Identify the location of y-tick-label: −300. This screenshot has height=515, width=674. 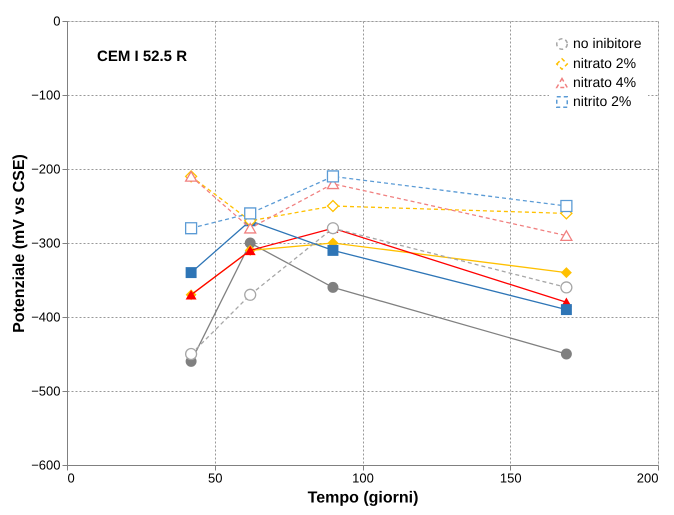
(45, 243).